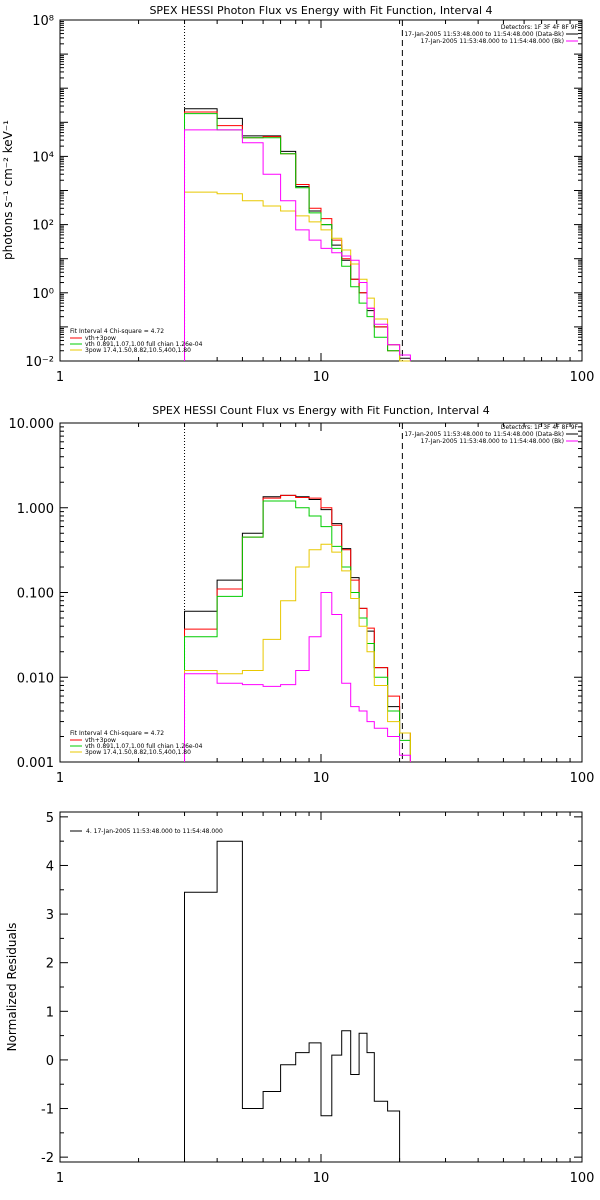 The image size is (600, 1200). Describe the element at coordinates (43, 21) in the screenshot. I see `y-tick-label: 10⁸` at that location.